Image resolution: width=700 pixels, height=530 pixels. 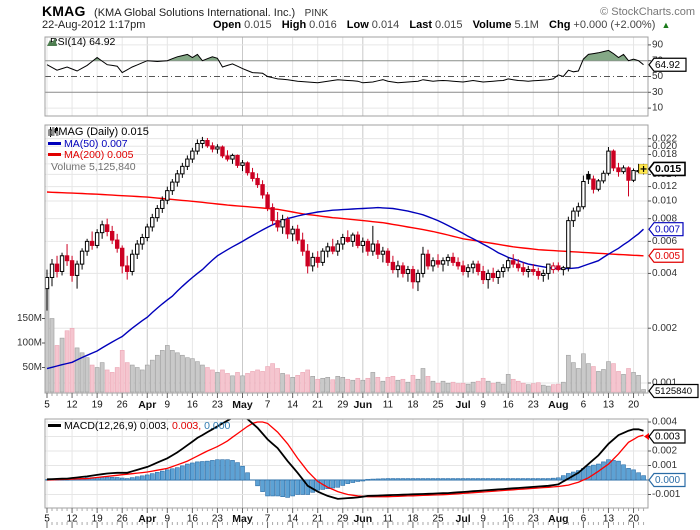 What do you see at coordinates (357, 25) in the screenshot?
I see `quote-label: Low` at bounding box center [357, 25].